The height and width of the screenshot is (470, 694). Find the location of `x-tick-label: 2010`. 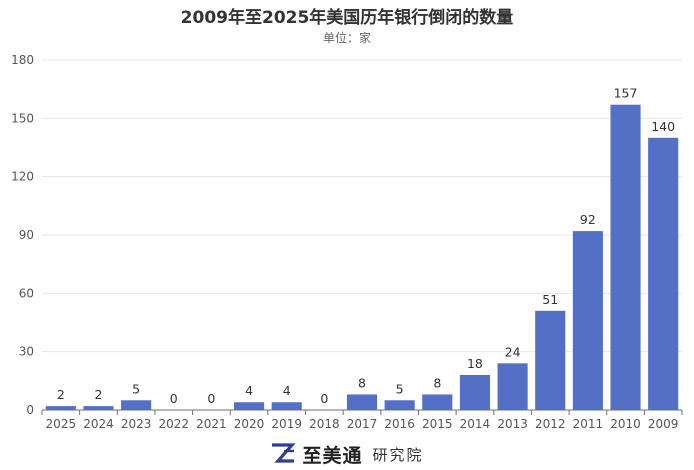

x-tick-label: 2010 is located at coordinates (625, 424).